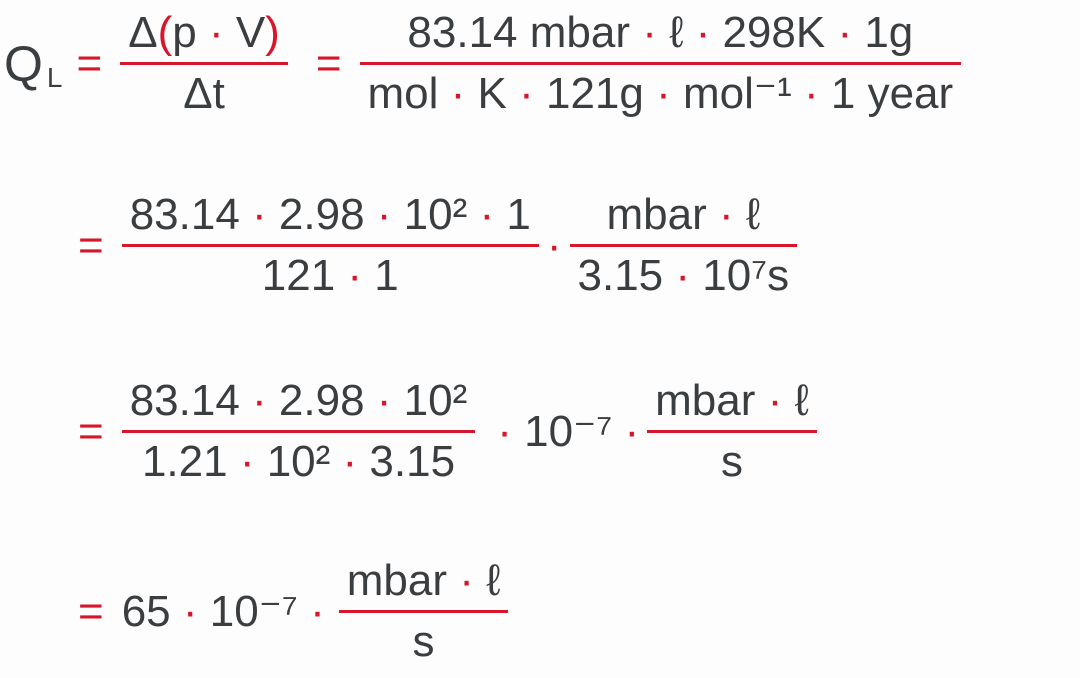 This screenshot has width=1080, height=678. I want to click on denominator: mol · K · 121g · mol⁻¹ · 1 year, so click(660, 93).